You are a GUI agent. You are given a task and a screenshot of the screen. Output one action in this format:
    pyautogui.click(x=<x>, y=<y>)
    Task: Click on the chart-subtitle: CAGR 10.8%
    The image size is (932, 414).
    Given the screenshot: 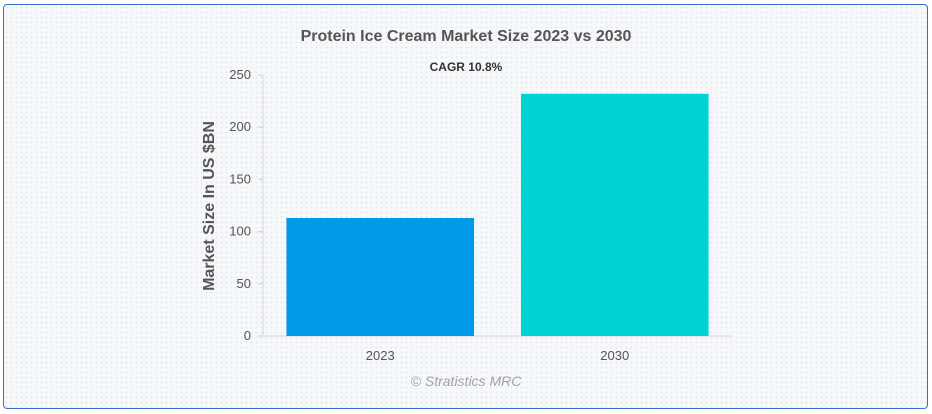 What is the action you would take?
    pyautogui.click(x=466, y=67)
    